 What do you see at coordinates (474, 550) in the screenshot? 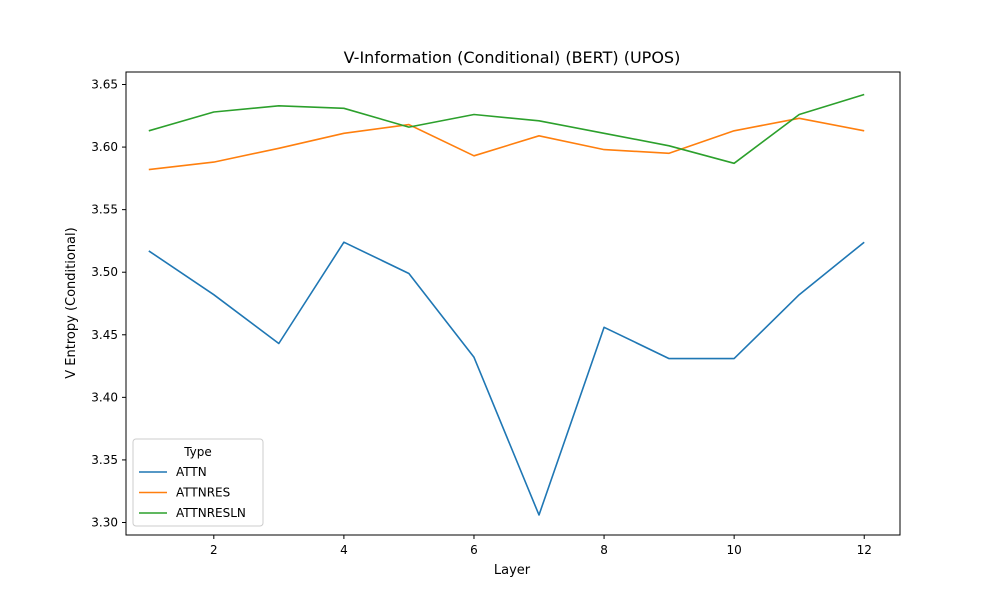
I see `x-tick-label: 6` at bounding box center [474, 550].